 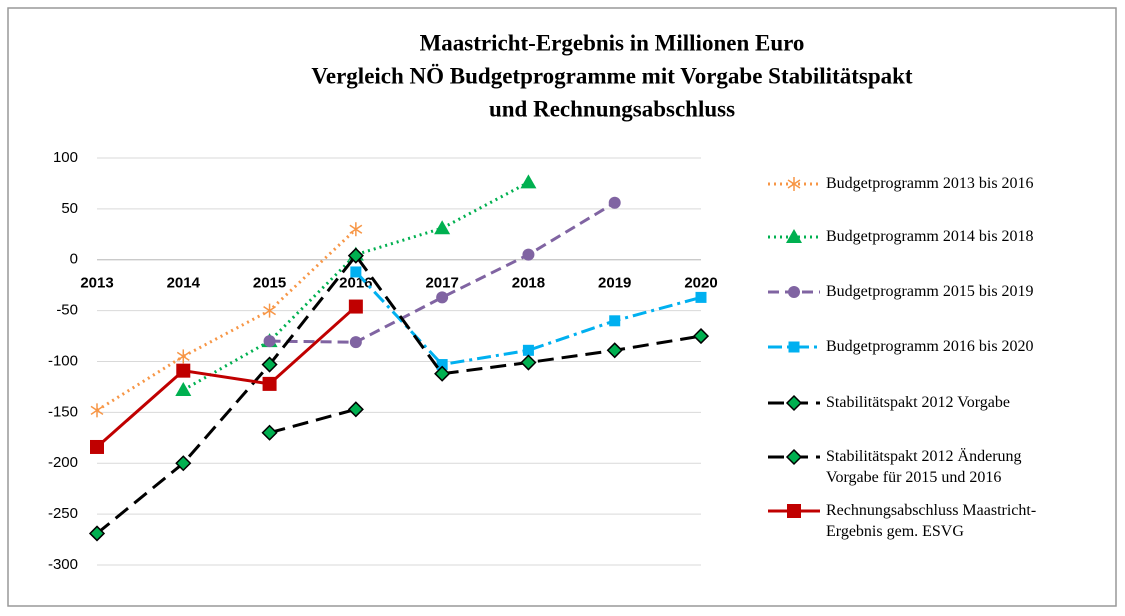 What do you see at coordinates (63, 564) in the screenshot?
I see `y-tick-label: -300` at bounding box center [63, 564].